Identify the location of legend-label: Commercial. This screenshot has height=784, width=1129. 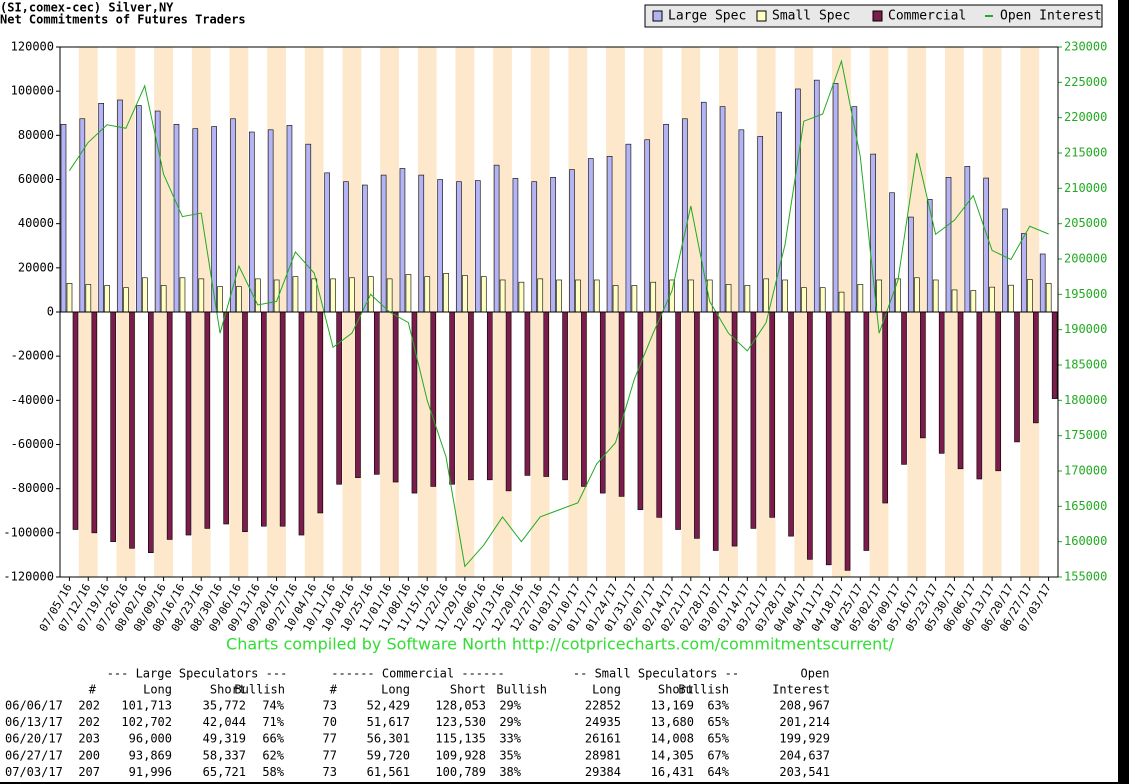
(927, 16).